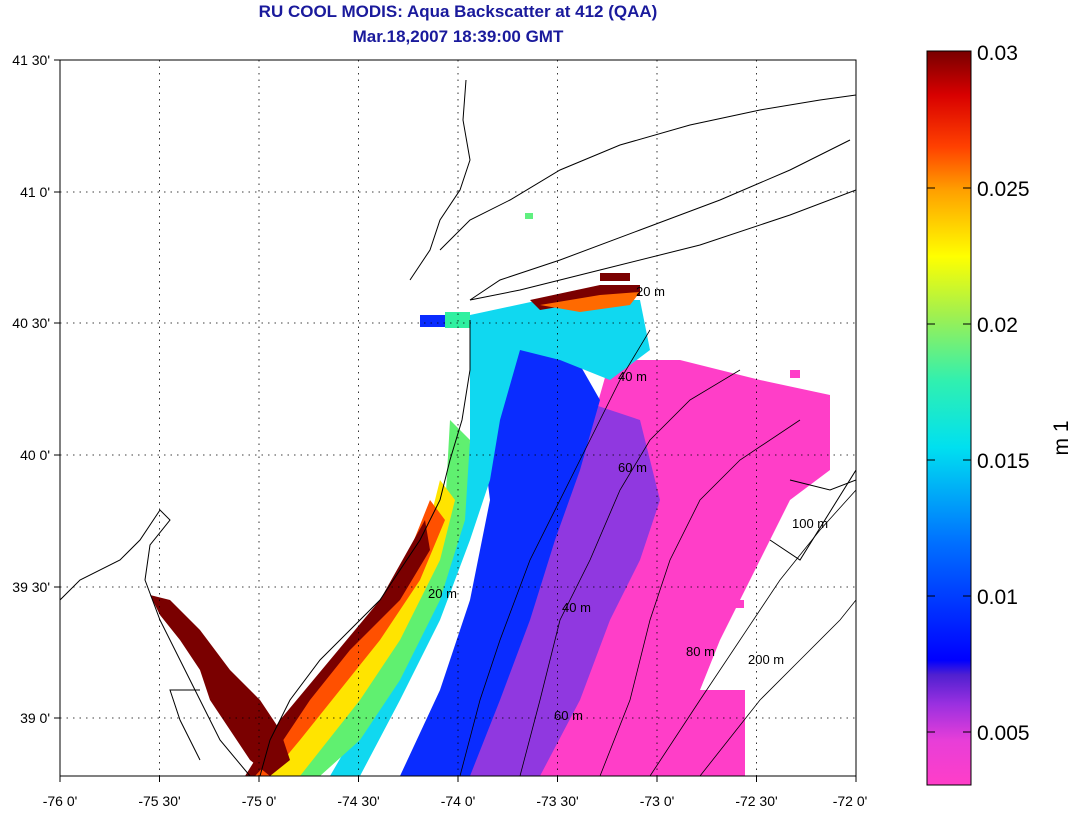  Describe the element at coordinates (700, 651) in the screenshot. I see `isobath-label: 80 m` at that location.